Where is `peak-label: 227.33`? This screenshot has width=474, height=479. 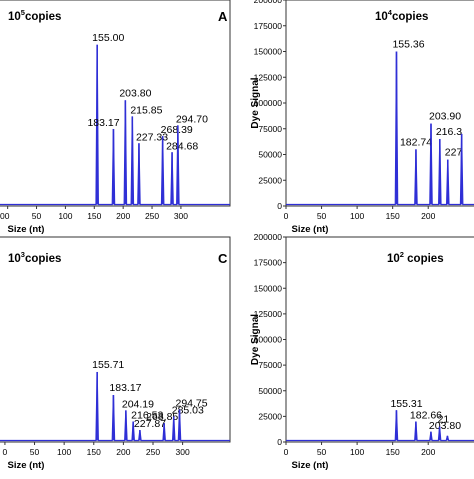 peak-label: 227.33 is located at coordinates (152, 137).